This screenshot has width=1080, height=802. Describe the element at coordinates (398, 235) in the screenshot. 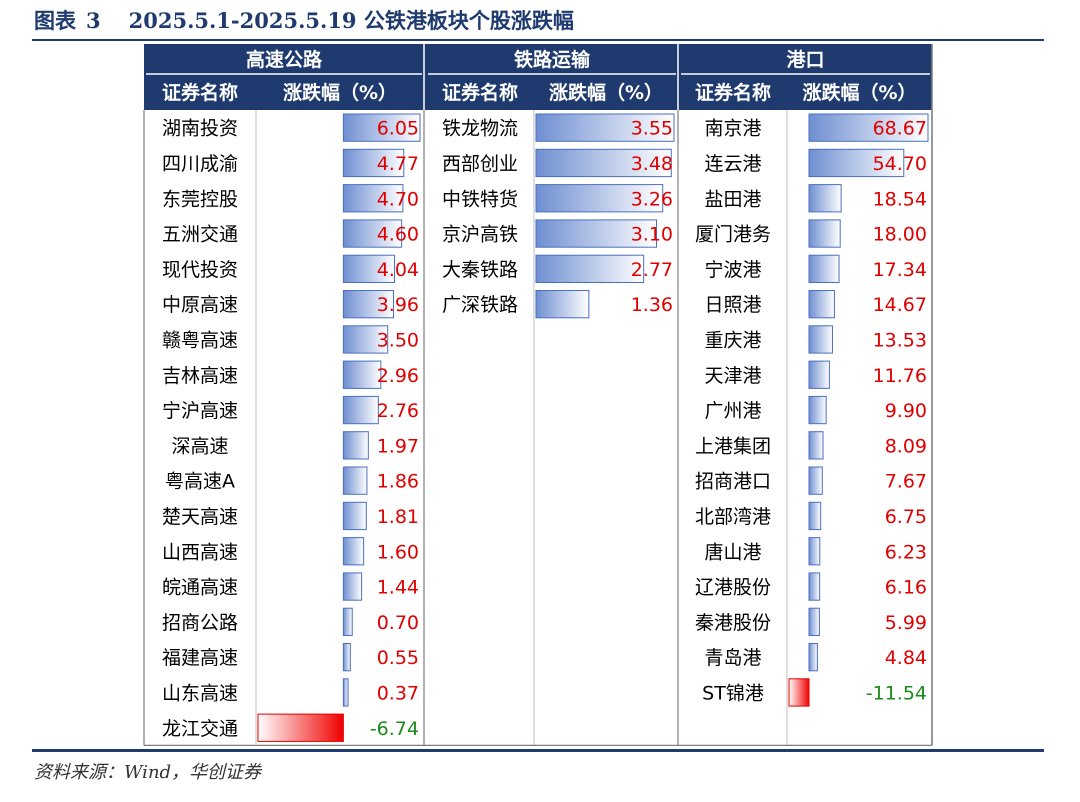

I see `change-value: 4.60` at that location.